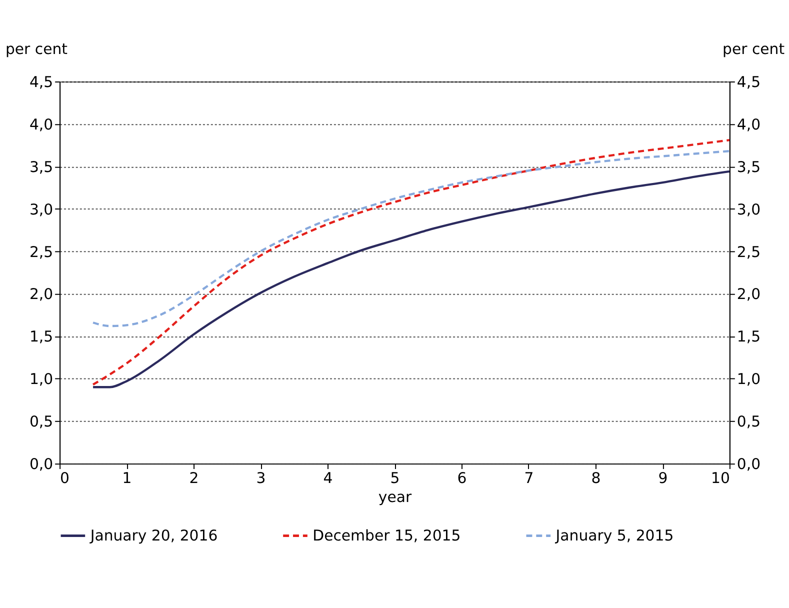  I want to click on x-tick-label: 4, so click(328, 477).